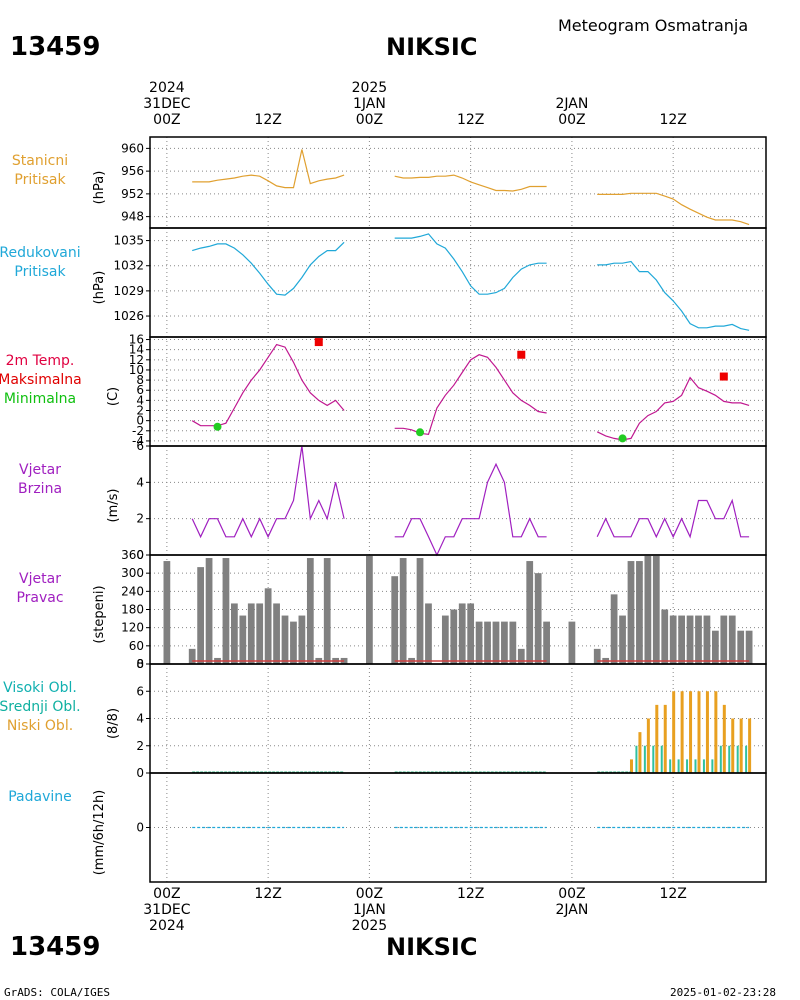 The height and width of the screenshot is (1000, 800). I want to click on top-axis-label: 12Z, so click(267, 120).